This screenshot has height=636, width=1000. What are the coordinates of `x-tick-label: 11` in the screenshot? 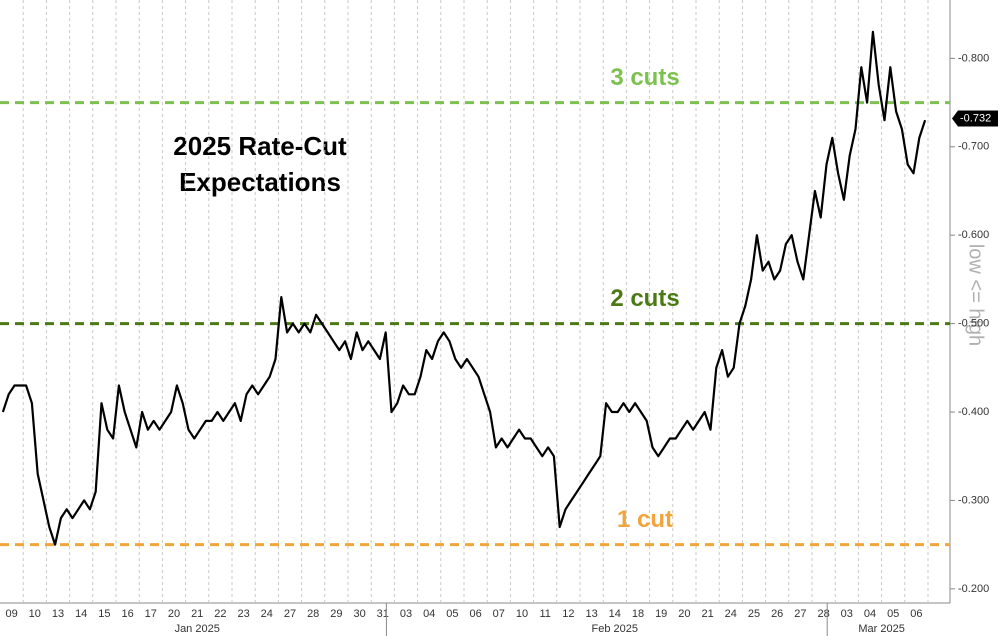 It's located at (544, 614).